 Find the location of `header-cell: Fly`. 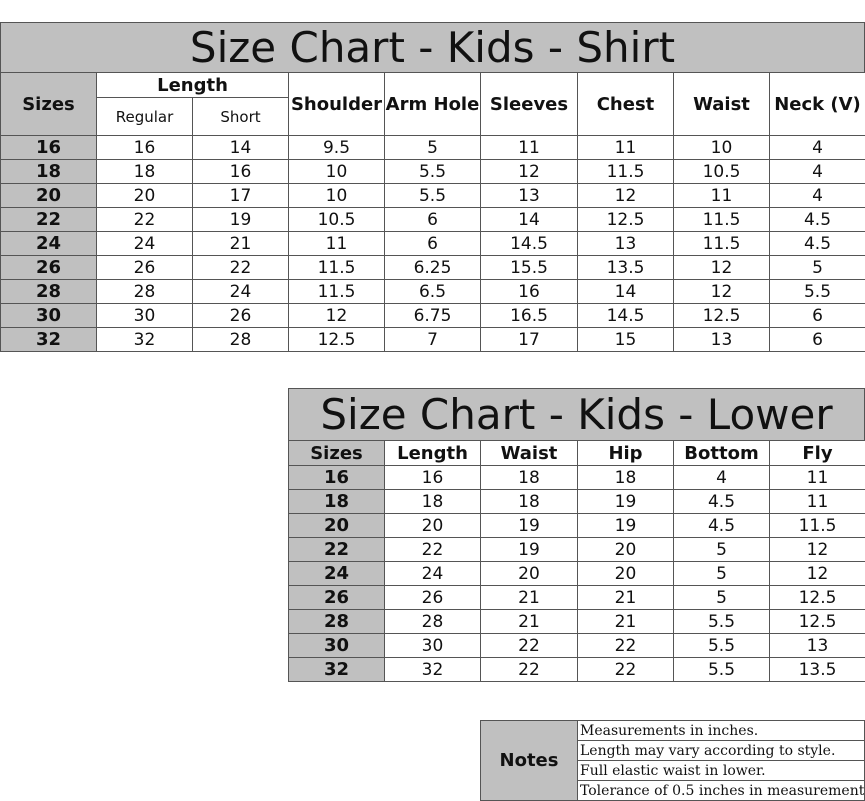

header-cell: Fly is located at coordinates (817, 453).